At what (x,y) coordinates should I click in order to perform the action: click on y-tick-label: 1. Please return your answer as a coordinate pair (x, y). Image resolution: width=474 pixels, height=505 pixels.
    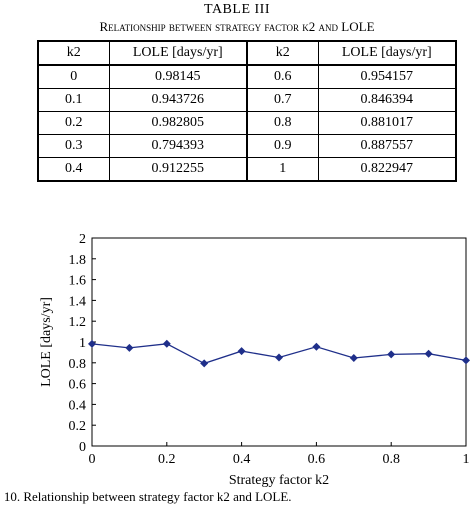
    Looking at the image, I should click on (82, 343).